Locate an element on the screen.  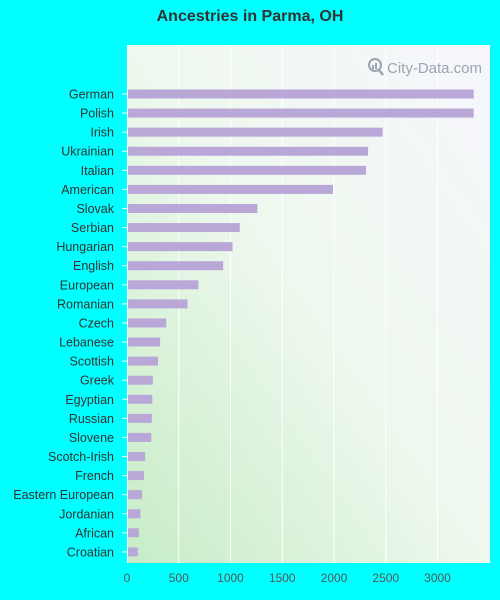
category-label: Hungarian is located at coordinates (85, 247).